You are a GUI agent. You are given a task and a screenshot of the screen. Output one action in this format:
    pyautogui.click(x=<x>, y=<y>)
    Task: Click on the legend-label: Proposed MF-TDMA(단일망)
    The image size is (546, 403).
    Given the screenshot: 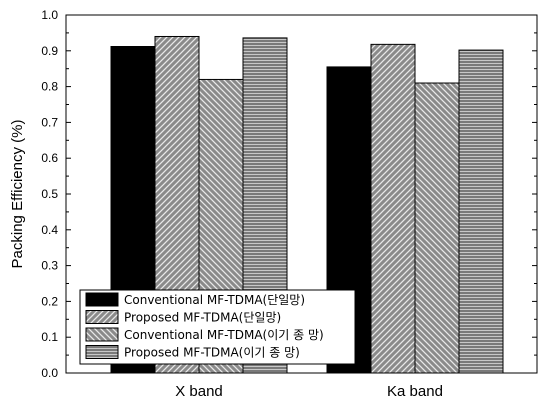 What is the action you would take?
    pyautogui.click(x=202, y=318)
    